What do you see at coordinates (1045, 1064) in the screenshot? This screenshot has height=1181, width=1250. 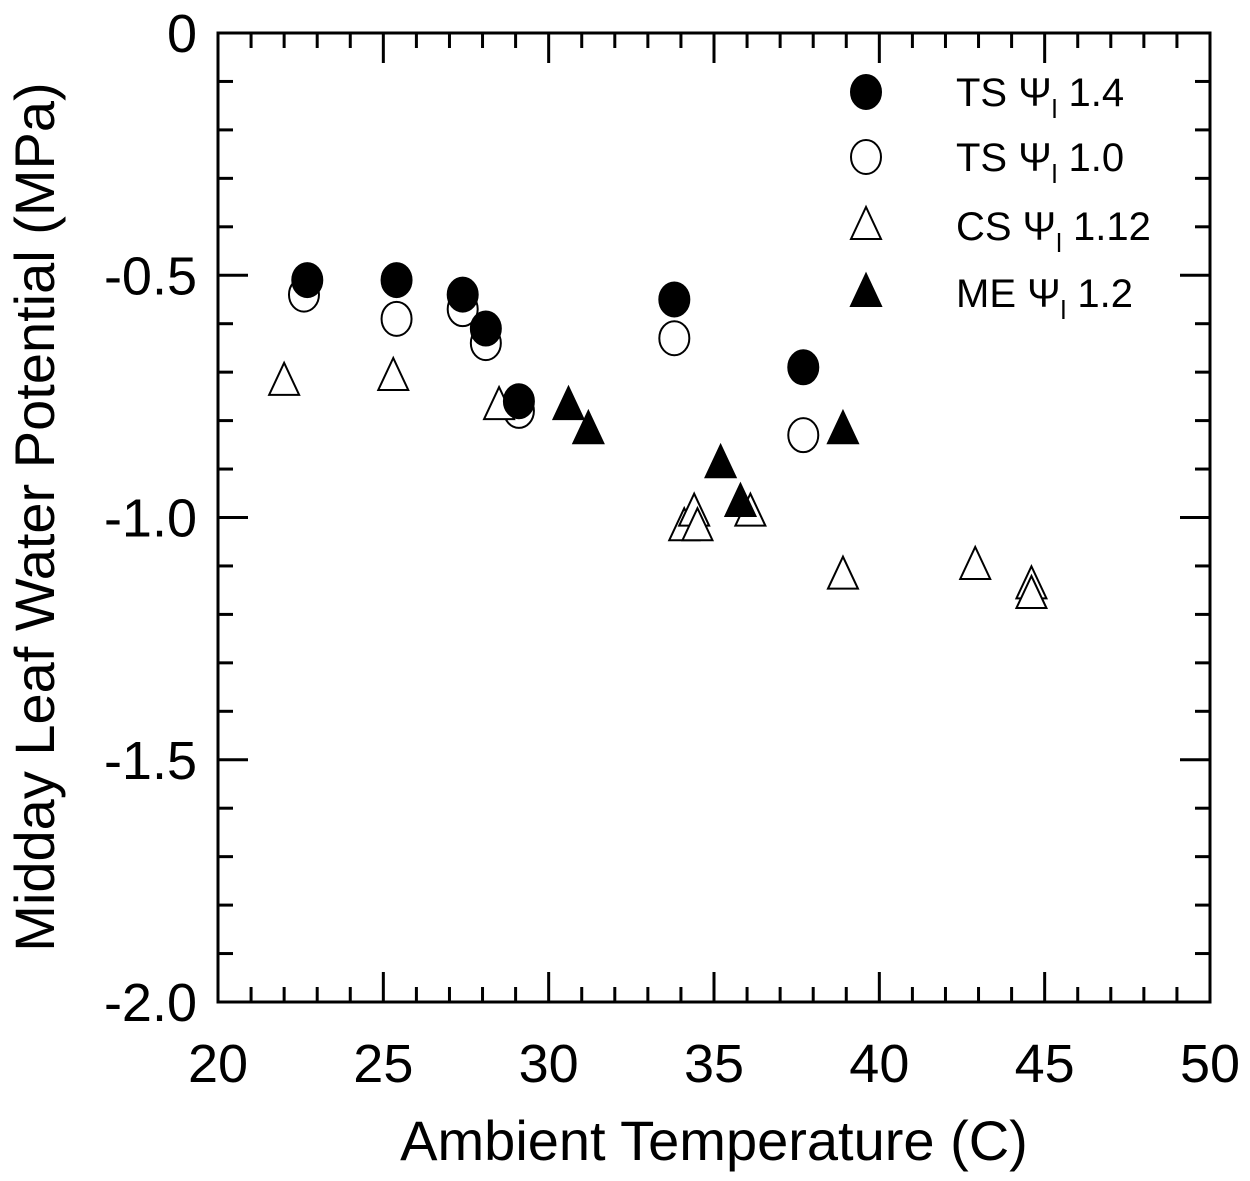 I see `x-tick-label: 45` at bounding box center [1045, 1064].